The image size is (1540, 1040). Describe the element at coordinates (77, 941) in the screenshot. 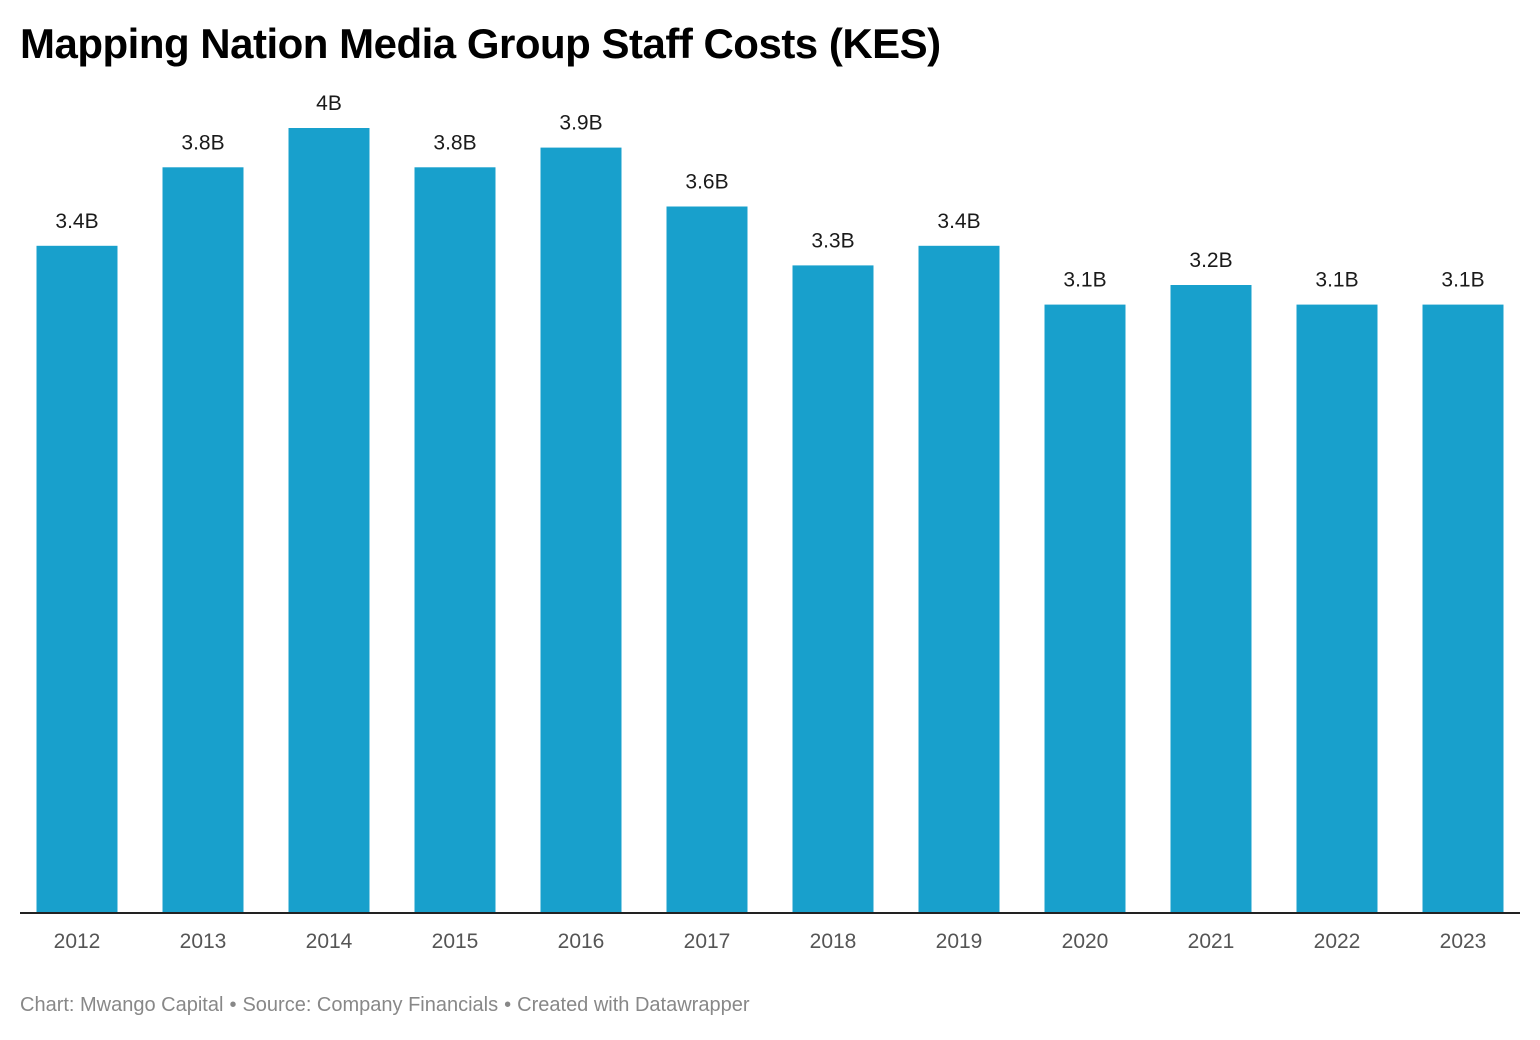

I see `x-tick-label-2012: 2012` at that location.